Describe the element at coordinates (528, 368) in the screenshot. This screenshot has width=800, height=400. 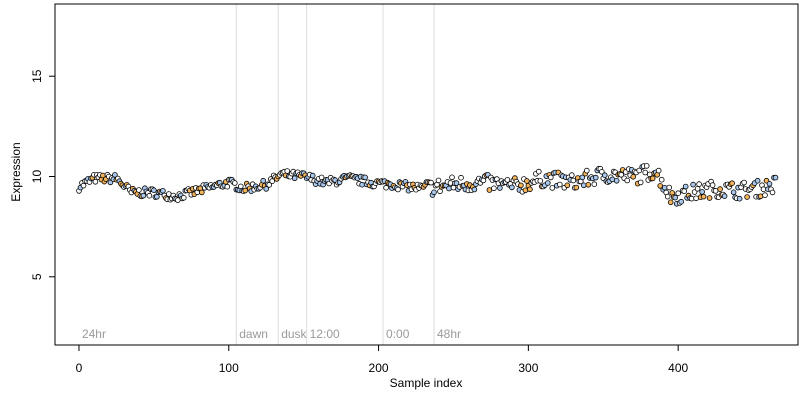
I see `x-tick-label: 300` at that location.